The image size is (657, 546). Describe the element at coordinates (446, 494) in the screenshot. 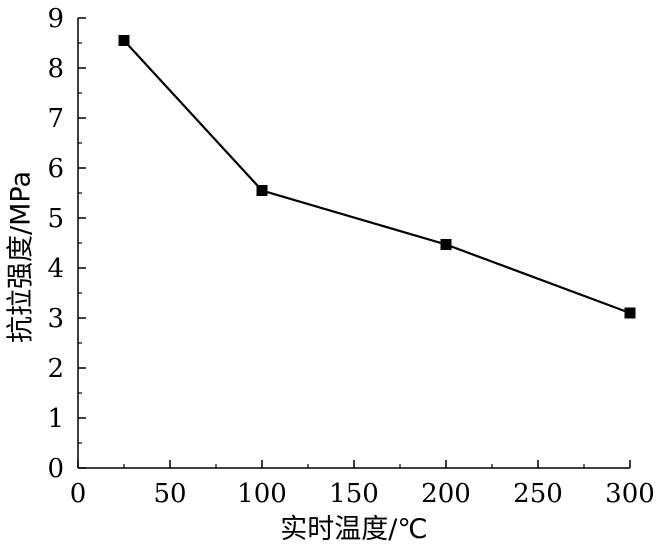

I see `x-tick-label: 200` at that location.